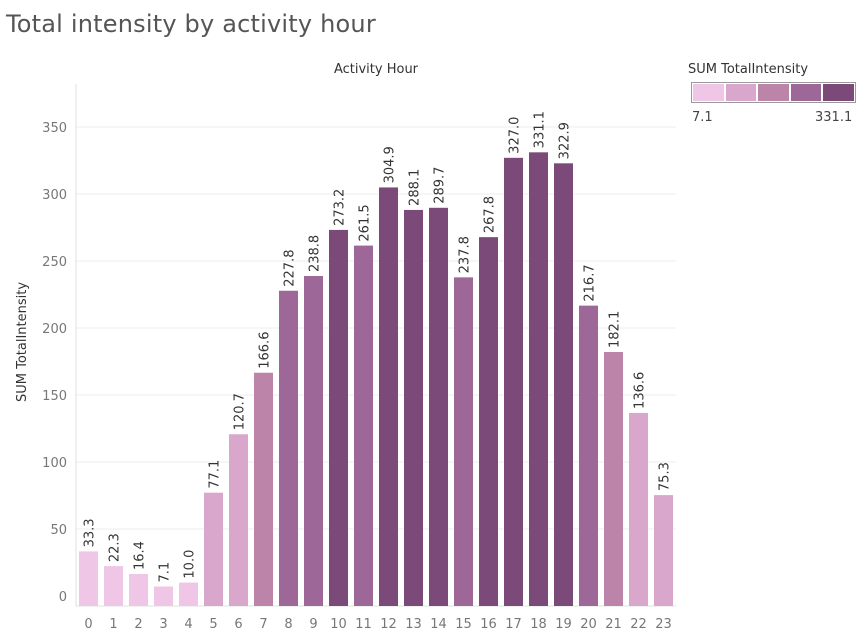 Image resolution: width=863 pixels, height=634 pixels. Describe the element at coordinates (663, 624) in the screenshot. I see `x-tick-label: 23` at that location.